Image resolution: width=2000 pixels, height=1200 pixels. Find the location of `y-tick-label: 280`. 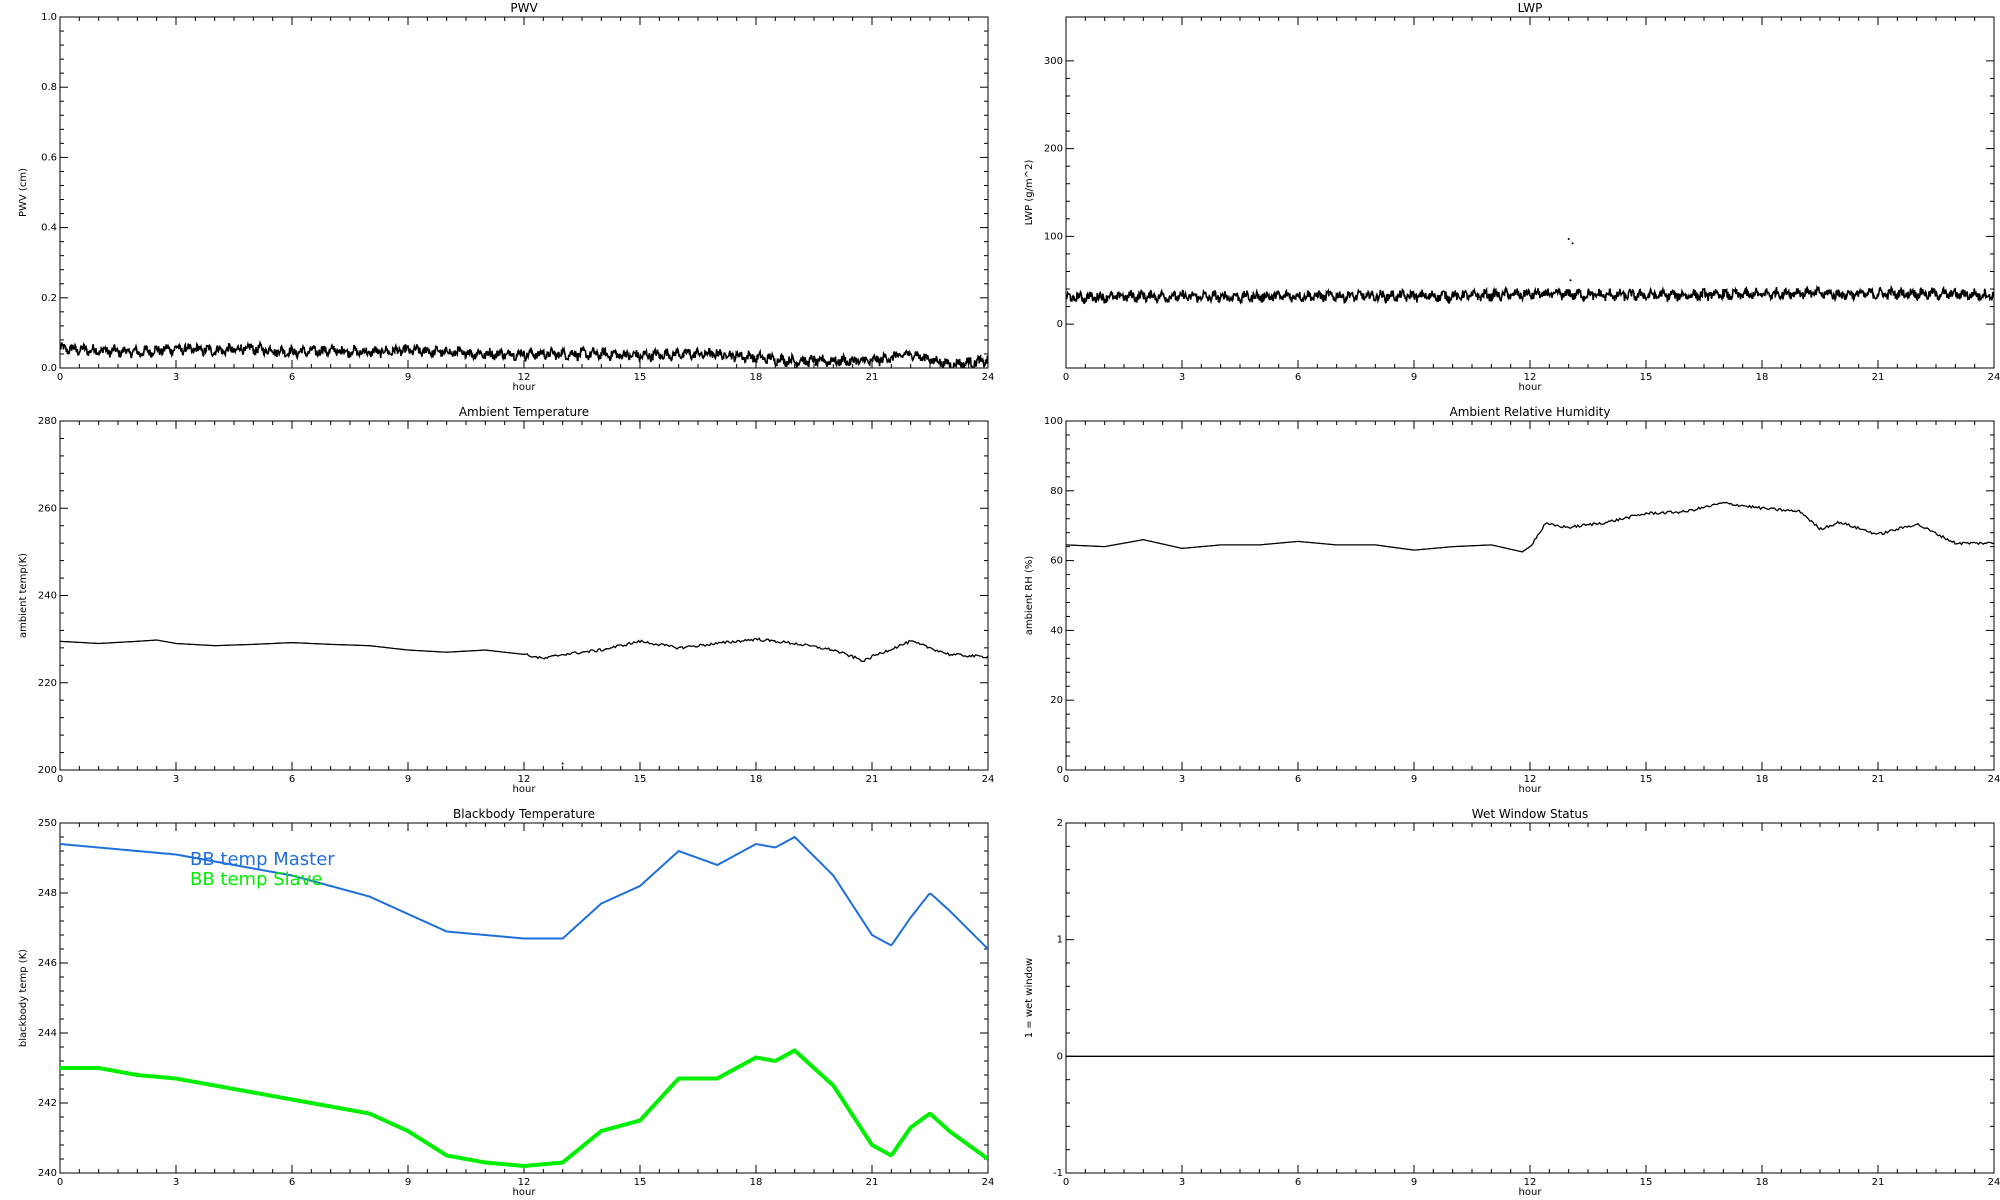

y-tick-label: 280 is located at coordinates (47, 421).